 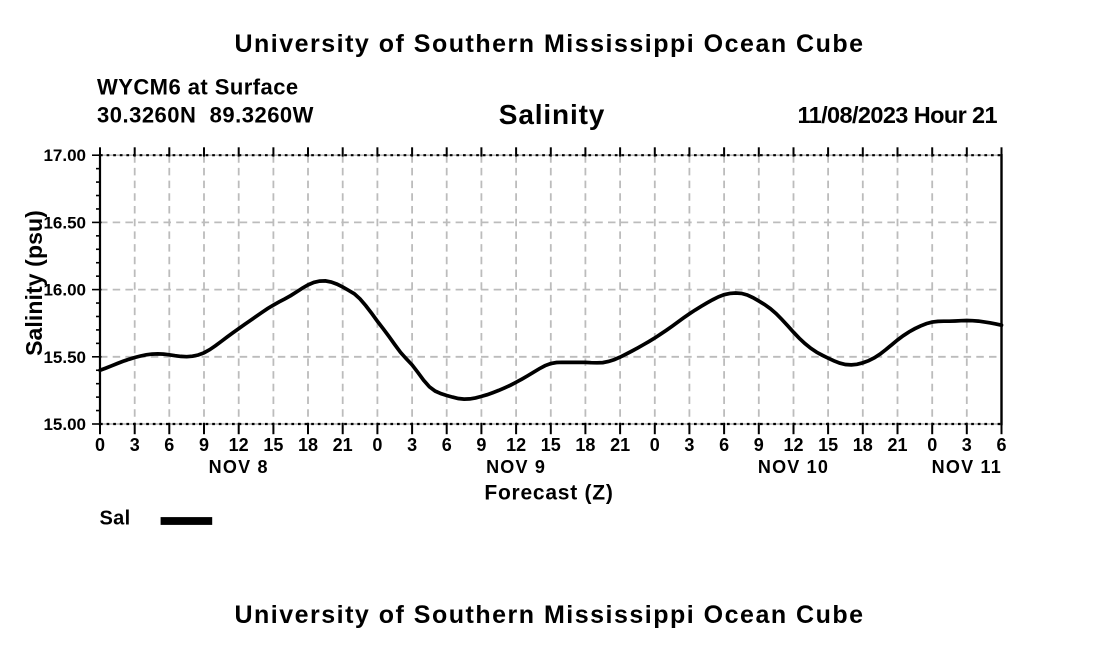 What do you see at coordinates (516, 467) in the screenshot?
I see `svg-text: NOV 9` at bounding box center [516, 467].